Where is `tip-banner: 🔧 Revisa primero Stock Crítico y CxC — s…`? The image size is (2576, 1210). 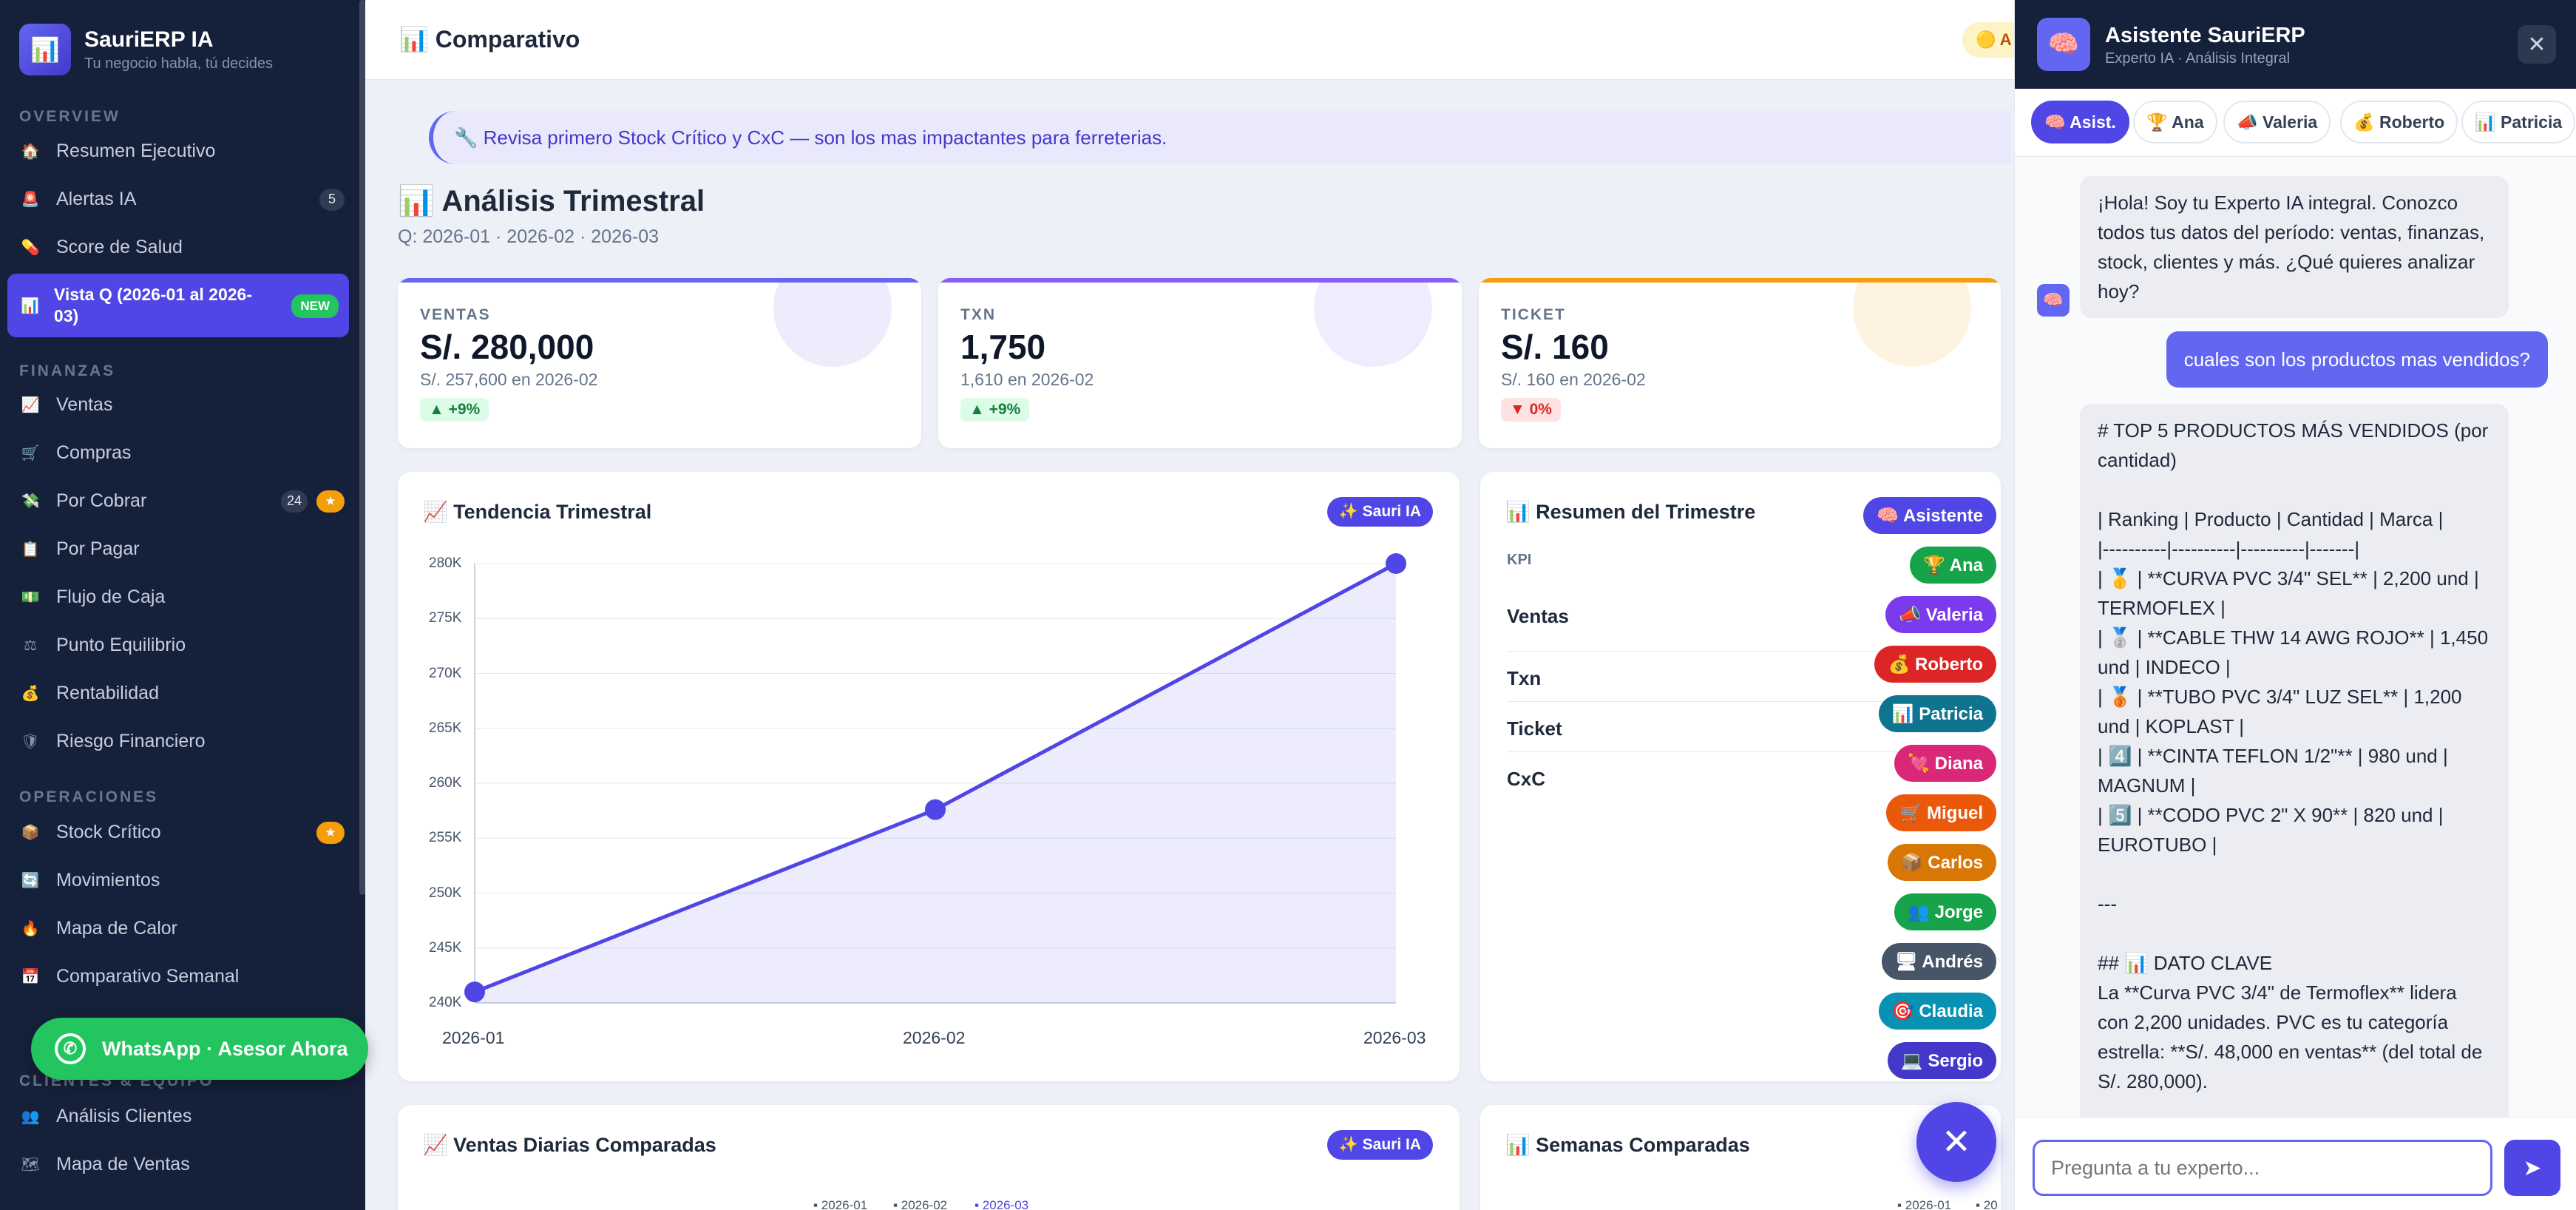
tip-banner: 🔧 Revisa primero Stock Crítico y CxC — s… is located at coordinates (1220, 137).